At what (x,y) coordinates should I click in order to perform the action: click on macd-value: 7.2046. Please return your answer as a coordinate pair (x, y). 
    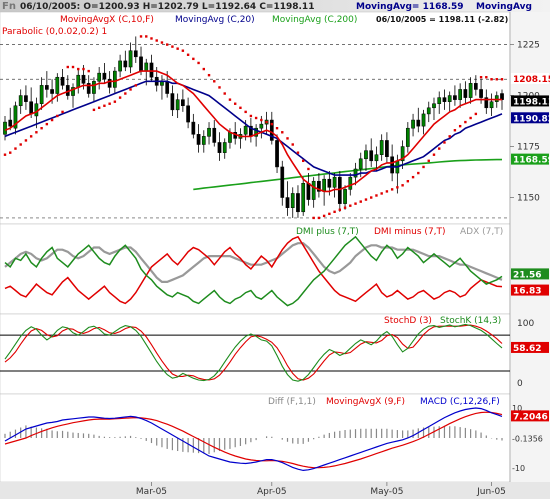
    Looking at the image, I should click on (530, 417).